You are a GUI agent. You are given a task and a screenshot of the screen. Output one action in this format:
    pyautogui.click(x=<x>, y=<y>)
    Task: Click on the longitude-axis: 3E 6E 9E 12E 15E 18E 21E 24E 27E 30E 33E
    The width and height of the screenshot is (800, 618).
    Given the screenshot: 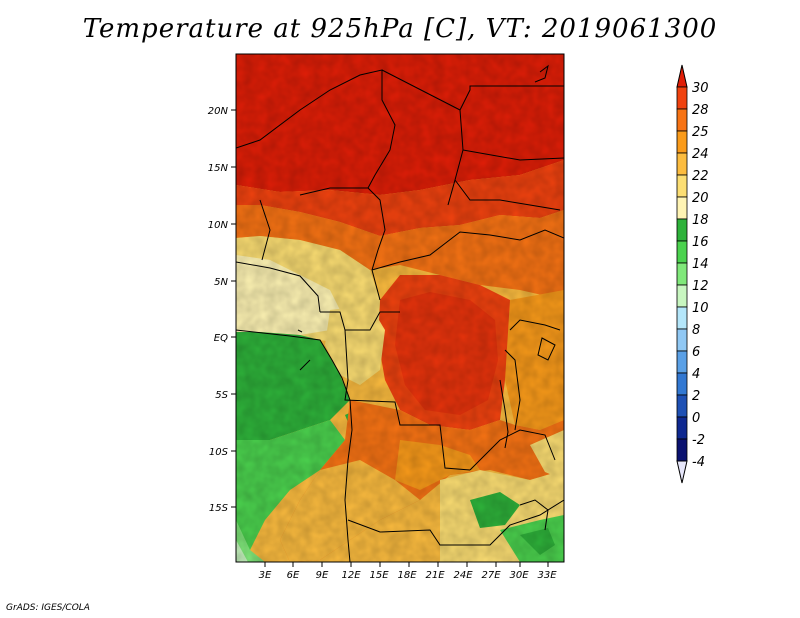 What is the action you would take?
    pyautogui.click(x=408, y=571)
    